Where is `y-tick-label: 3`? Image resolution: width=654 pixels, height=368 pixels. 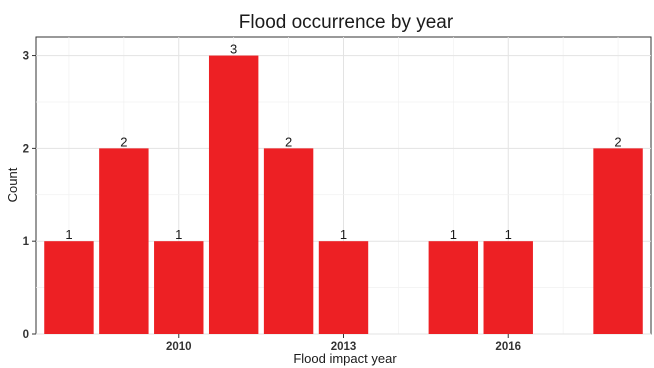
y-tick-label: 3 is located at coordinates (26, 57).